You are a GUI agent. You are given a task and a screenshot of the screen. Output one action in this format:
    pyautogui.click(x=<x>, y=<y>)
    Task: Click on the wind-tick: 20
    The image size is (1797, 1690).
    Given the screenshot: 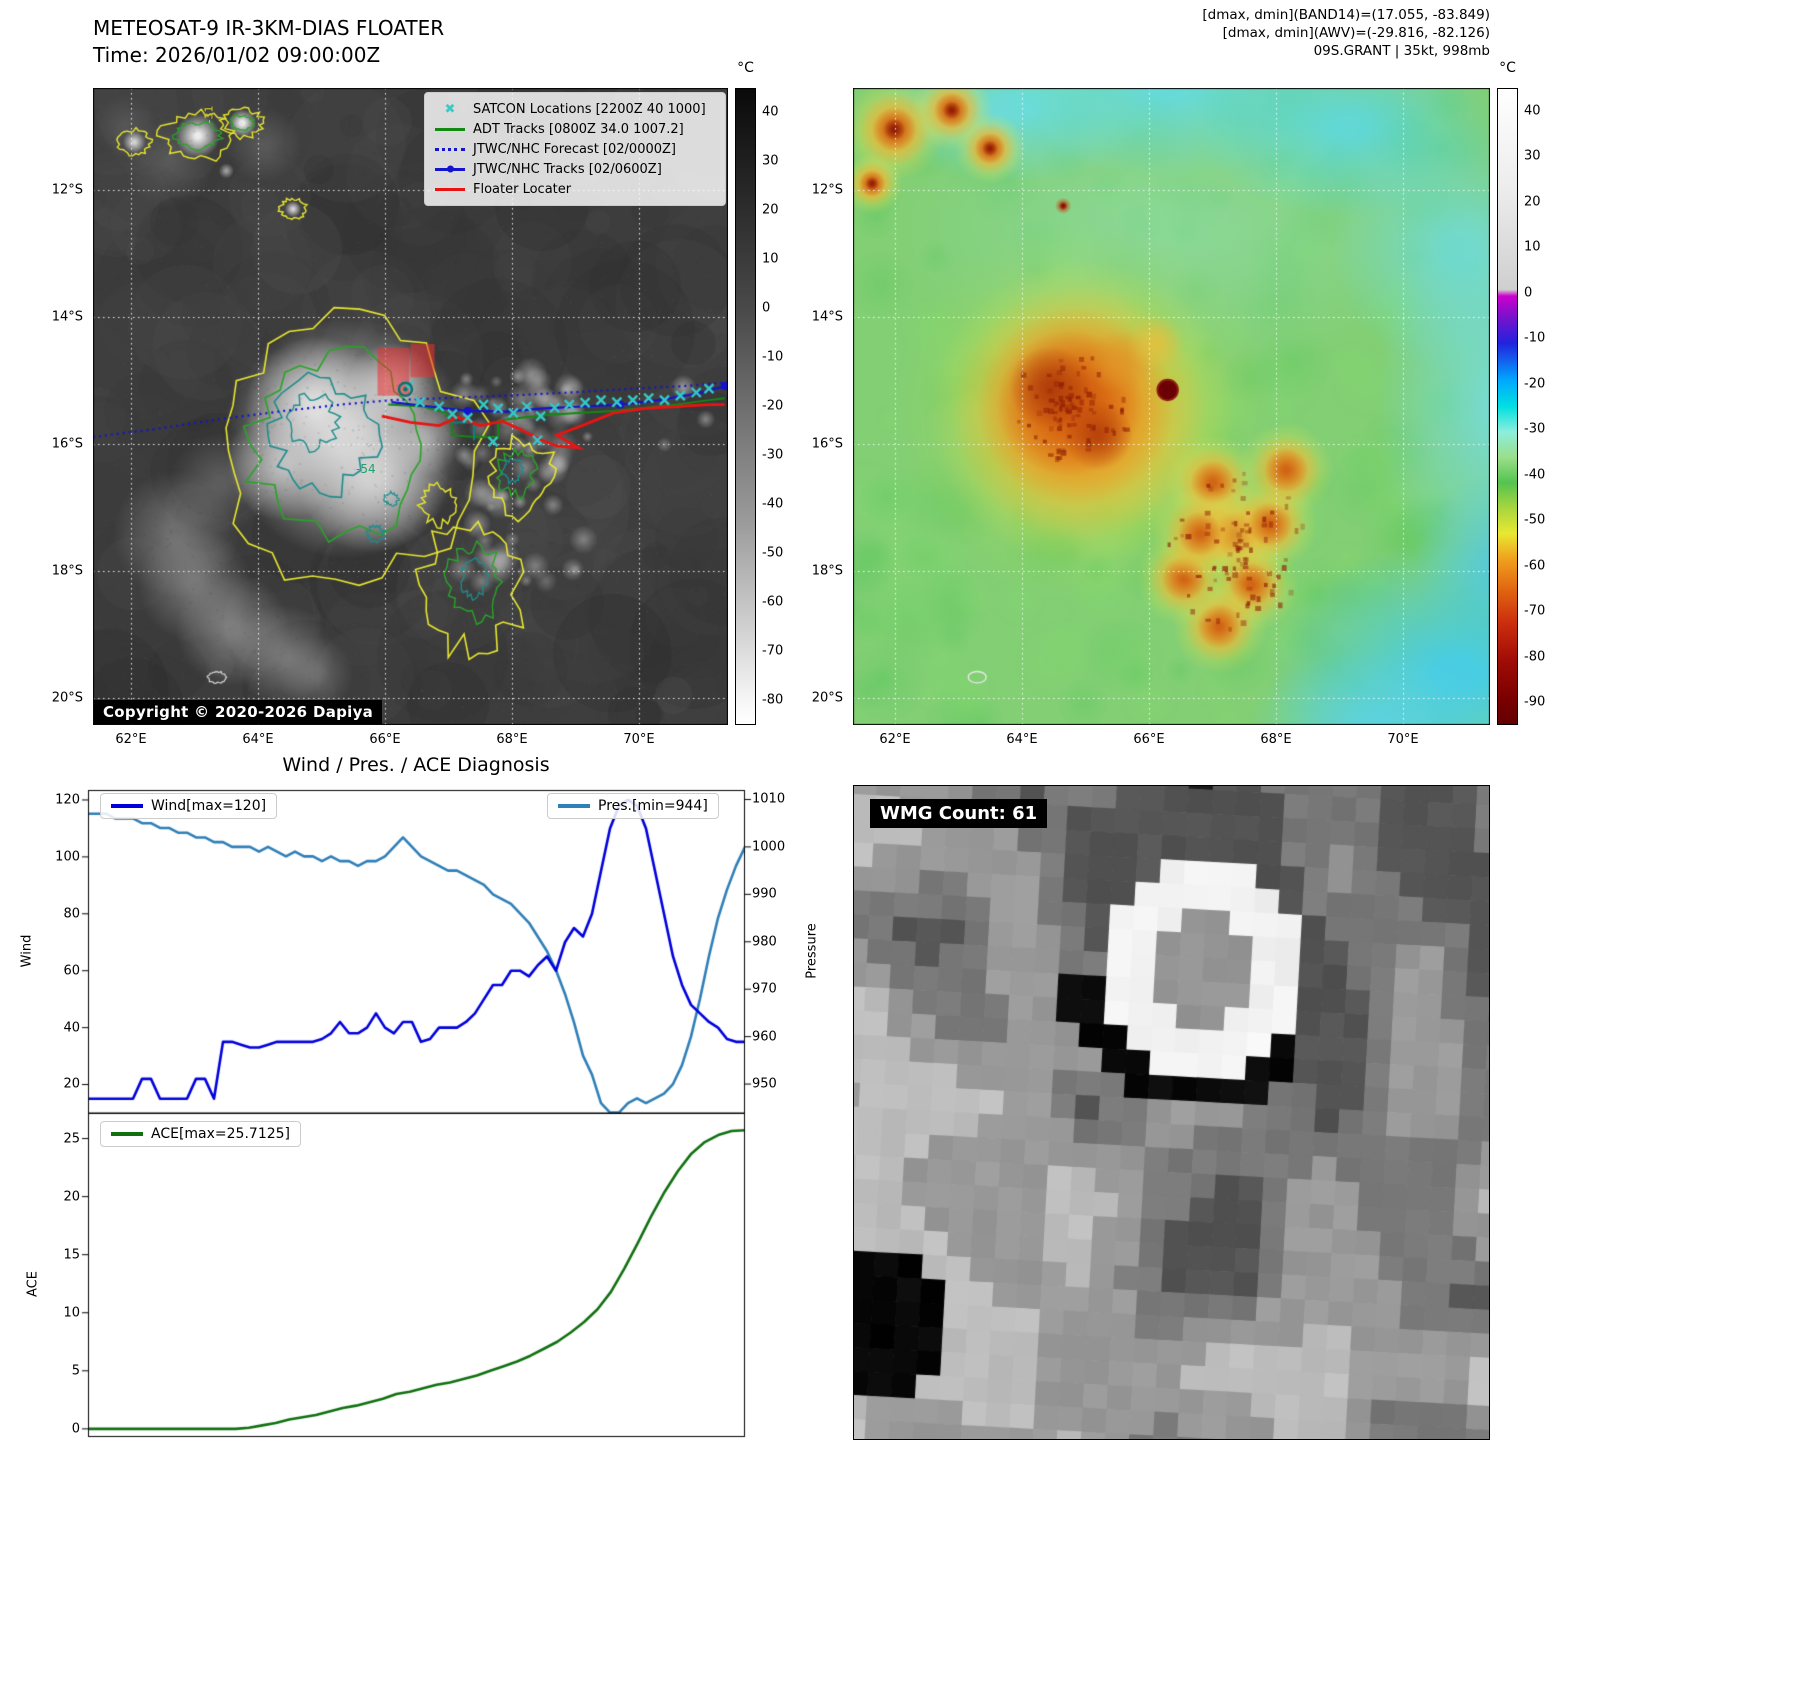 What is the action you would take?
    pyautogui.click(x=71, y=1084)
    